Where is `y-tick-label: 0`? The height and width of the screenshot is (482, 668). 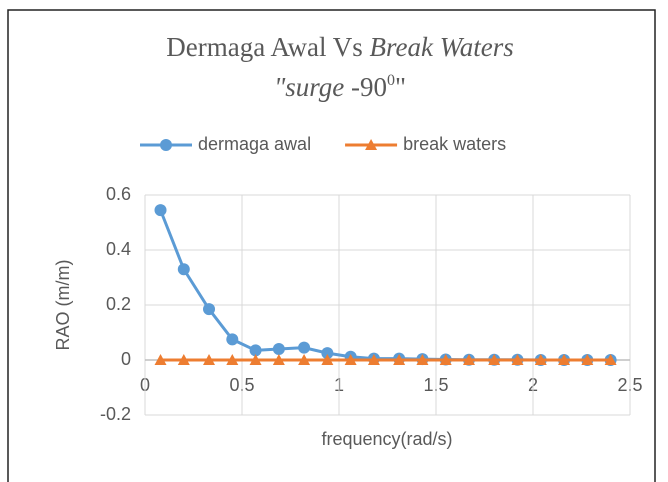 y-tick-label: 0 is located at coordinates (126, 359).